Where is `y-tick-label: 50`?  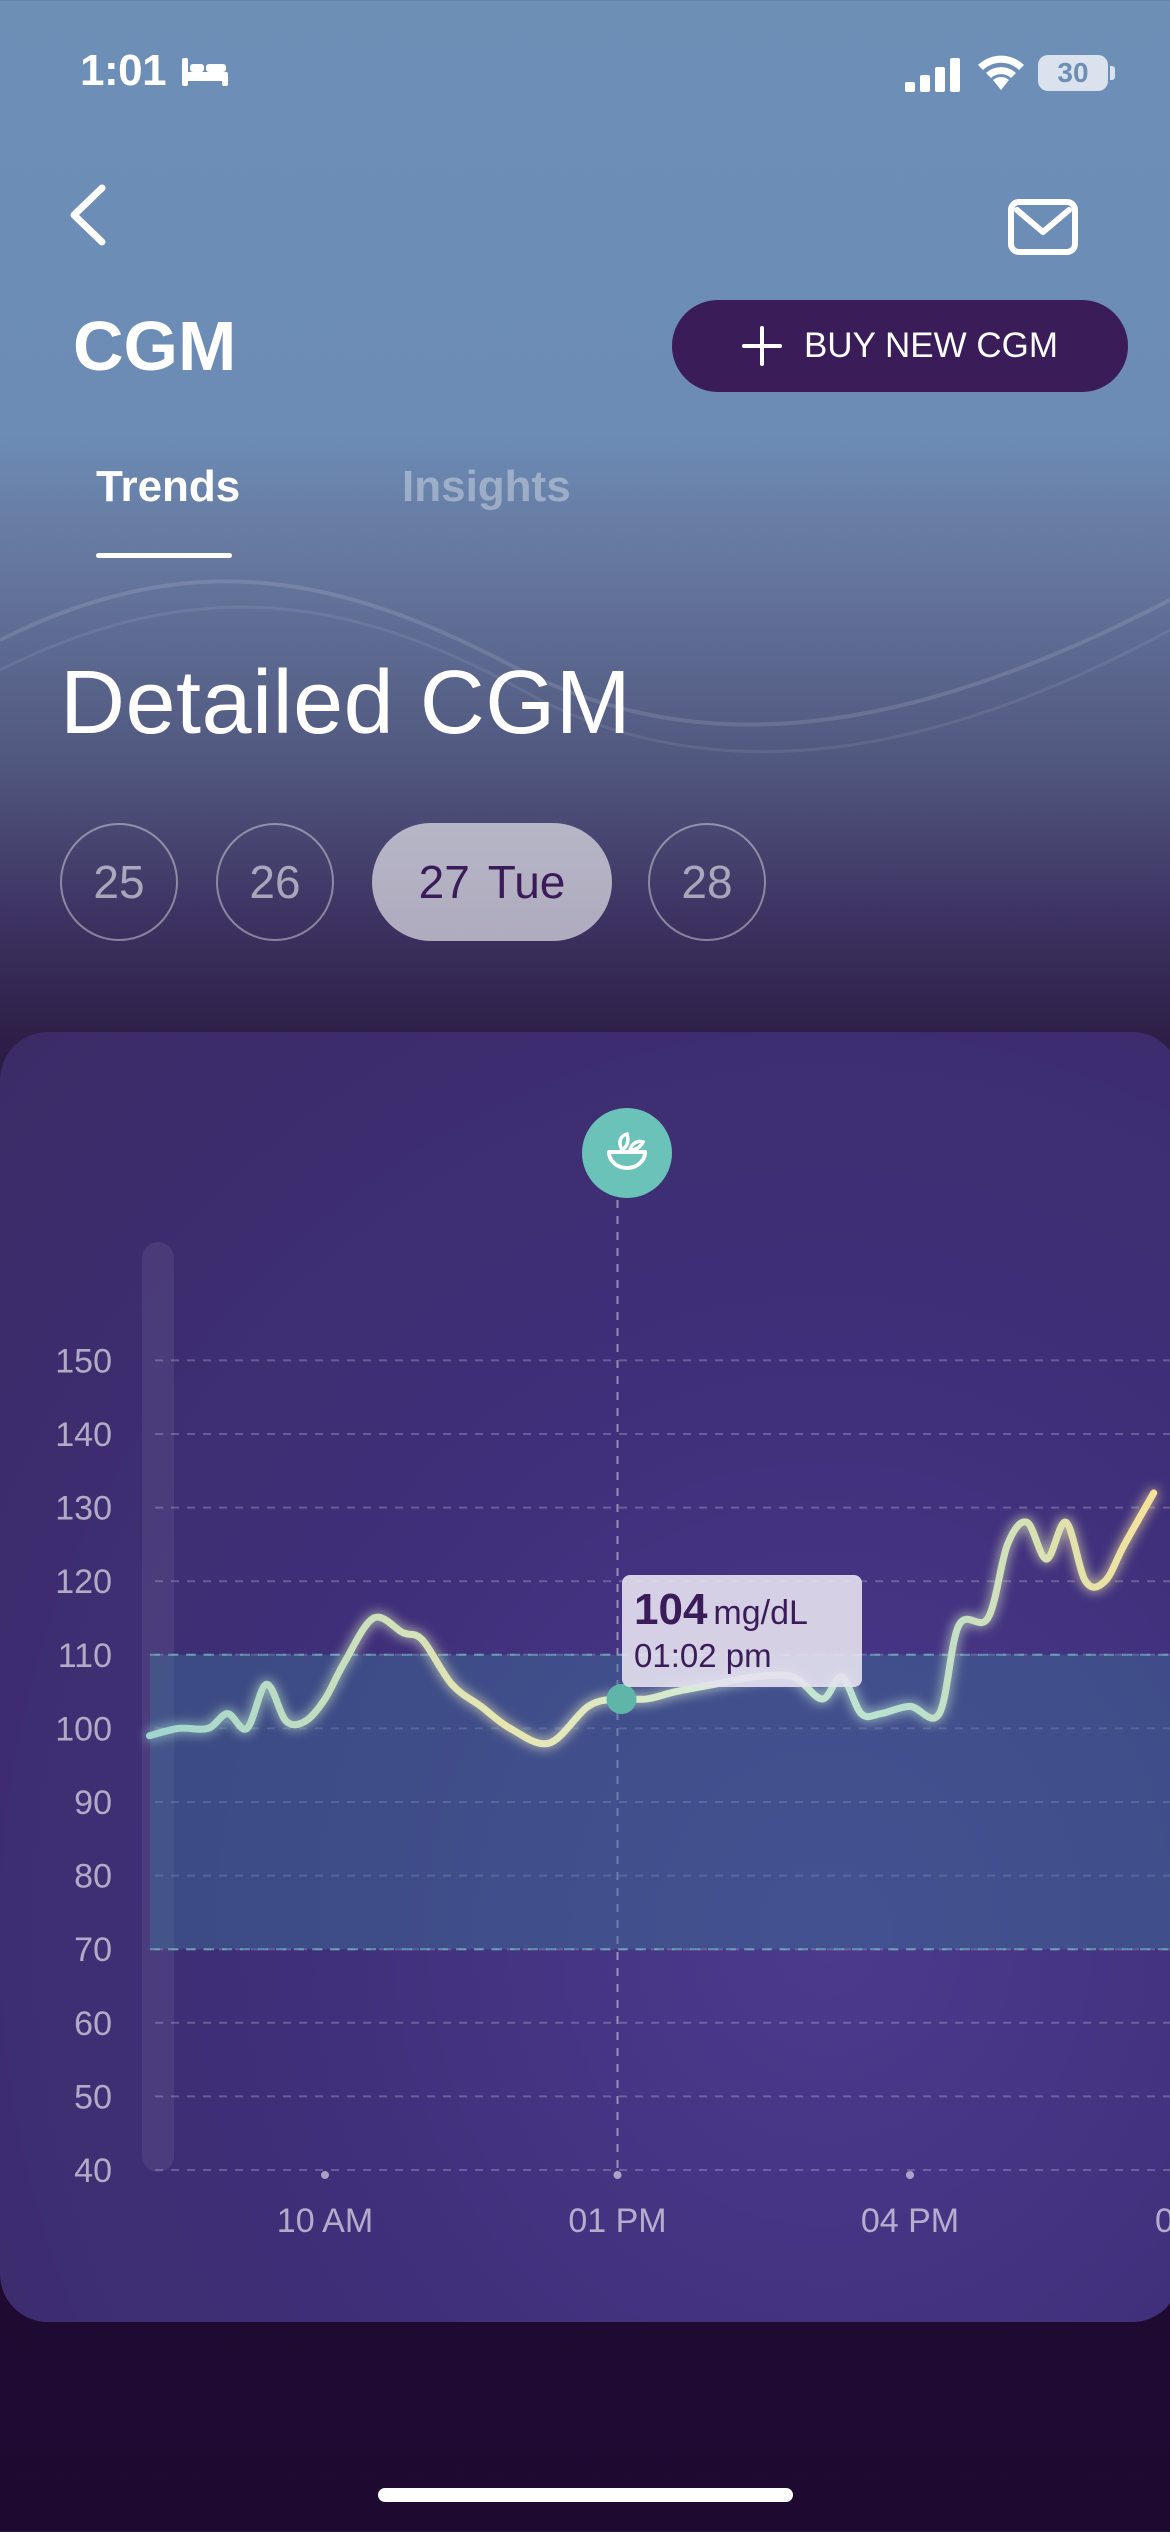
y-tick-label: 50 is located at coordinates (93, 2097).